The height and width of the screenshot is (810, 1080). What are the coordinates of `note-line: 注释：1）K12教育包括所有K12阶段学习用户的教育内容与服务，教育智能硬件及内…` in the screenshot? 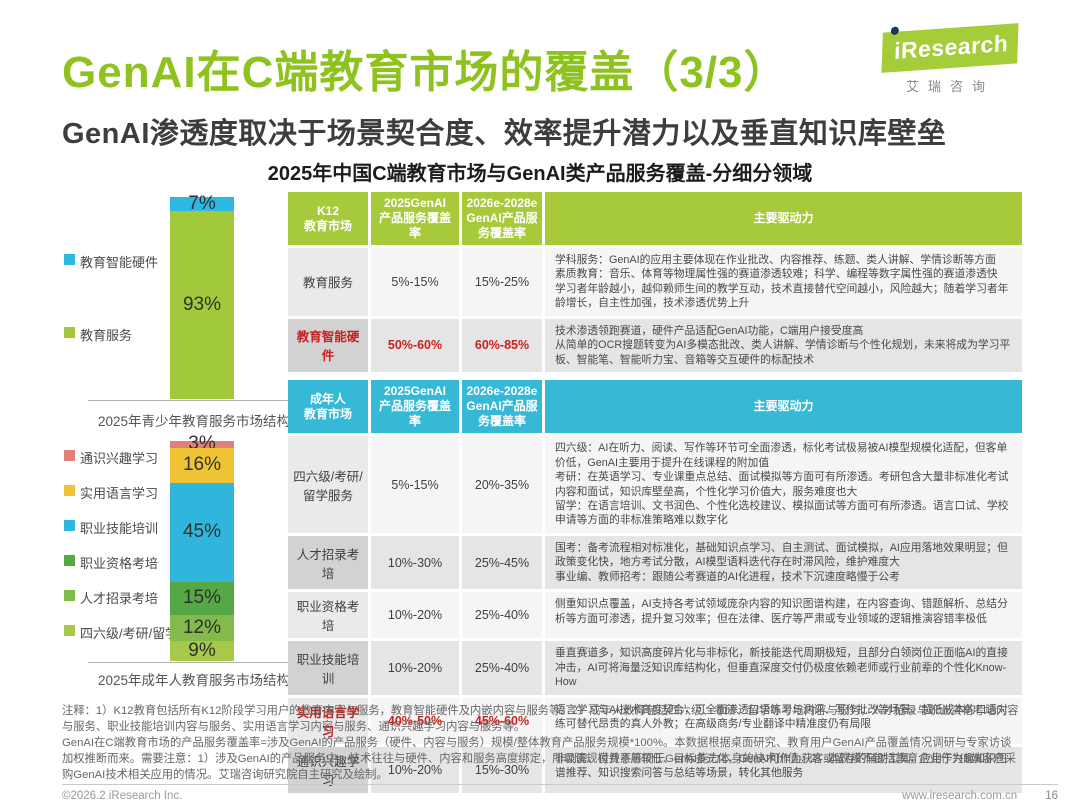 It's located at (540, 719).